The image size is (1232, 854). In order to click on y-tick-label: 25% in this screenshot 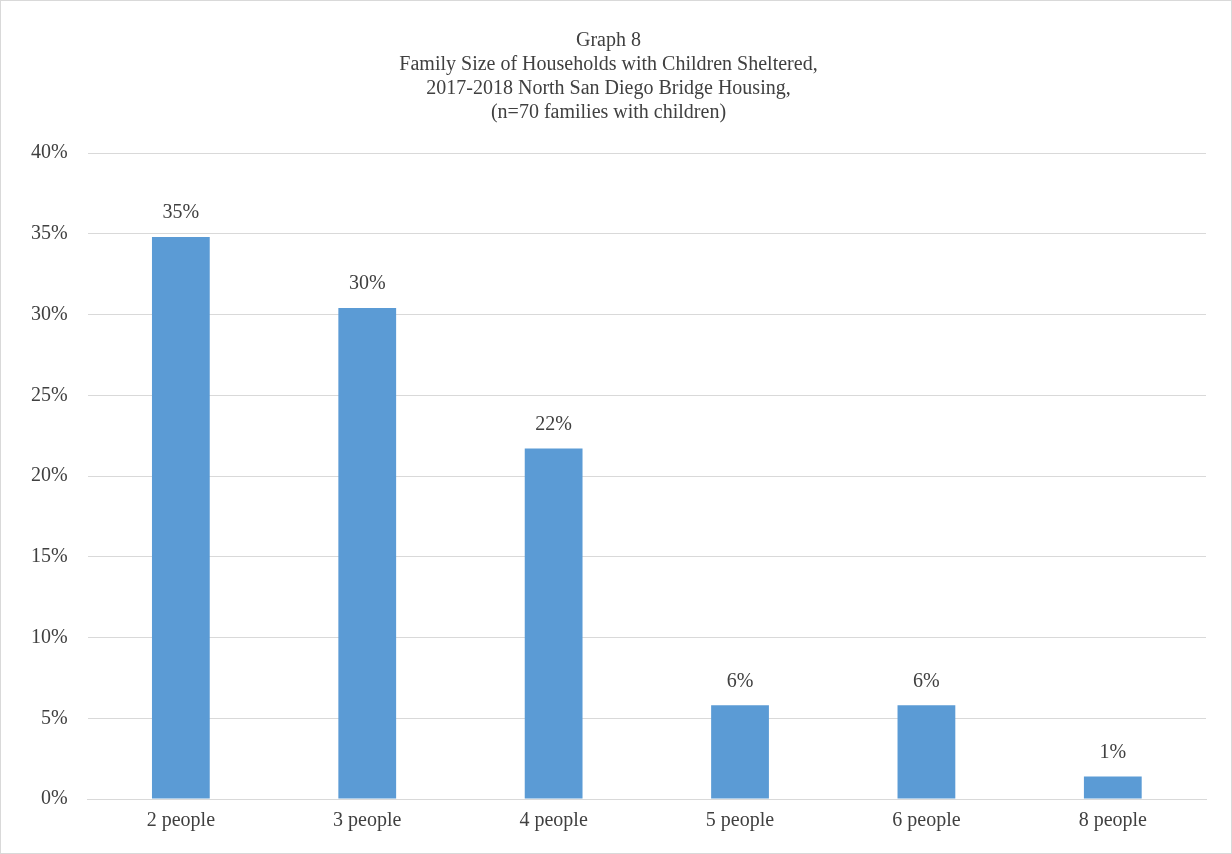, I will do `click(49, 393)`.